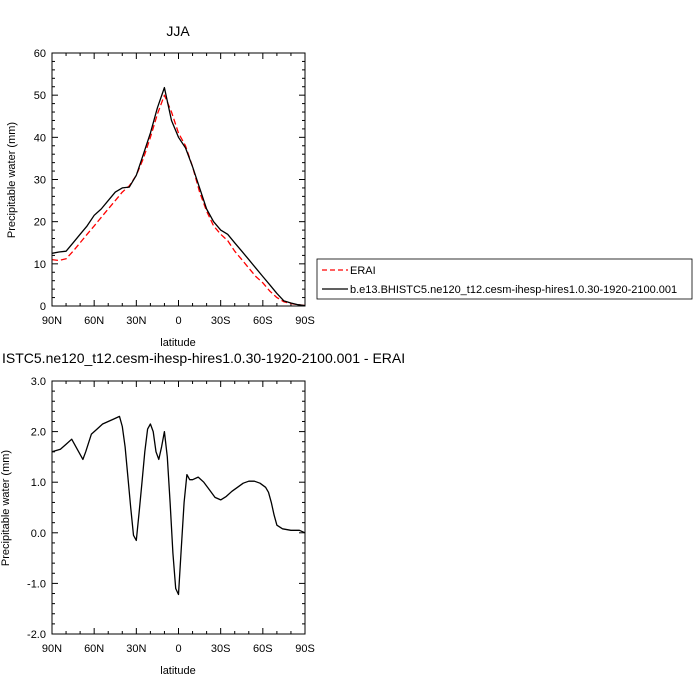 Image resolution: width=700 pixels, height=700 pixels. What do you see at coordinates (38, 483) in the screenshot?
I see `bottom-y-tick-label: 1.0` at bounding box center [38, 483].